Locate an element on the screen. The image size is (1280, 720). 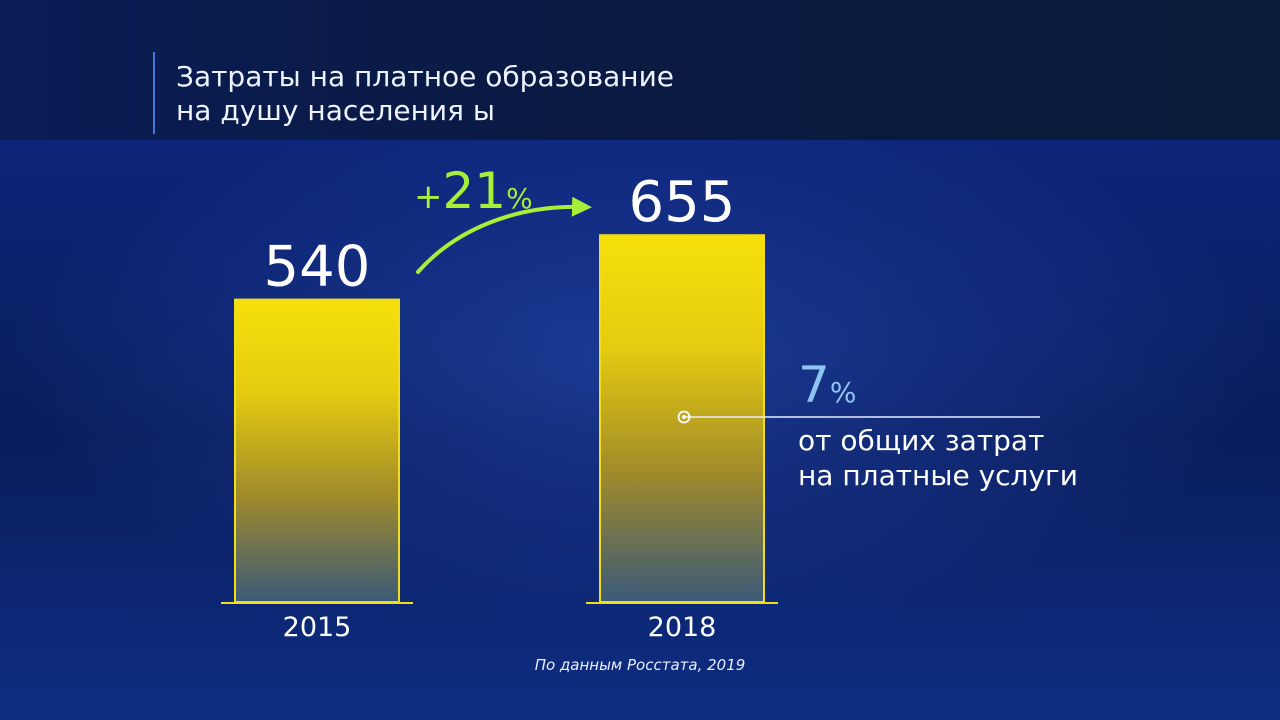
share-line-1: от общих затрат is located at coordinates (921, 440).